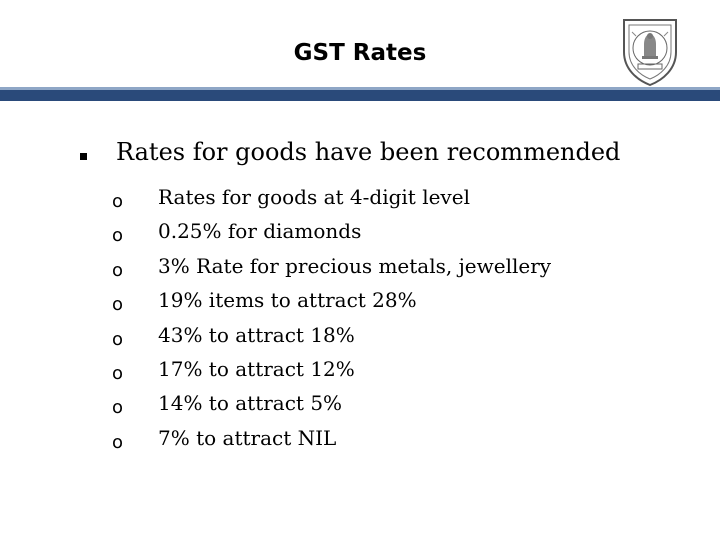 This screenshot has width=720, height=540. Describe the element at coordinates (247, 437) in the screenshot. I see `list-item-text: 7% to attract NIL` at that location.